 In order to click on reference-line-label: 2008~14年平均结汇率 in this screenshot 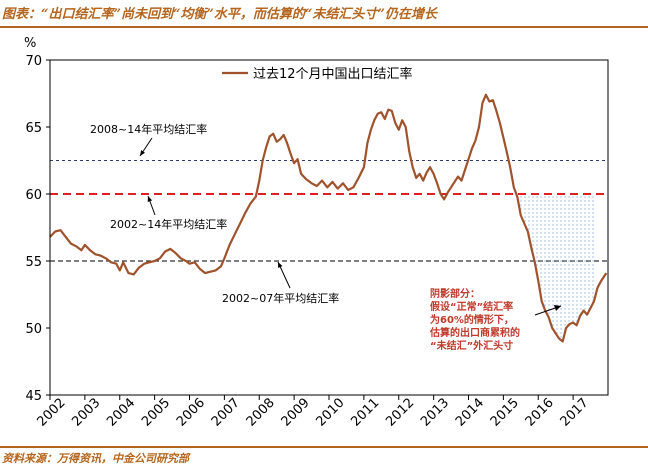, I will do `click(148, 129)`.